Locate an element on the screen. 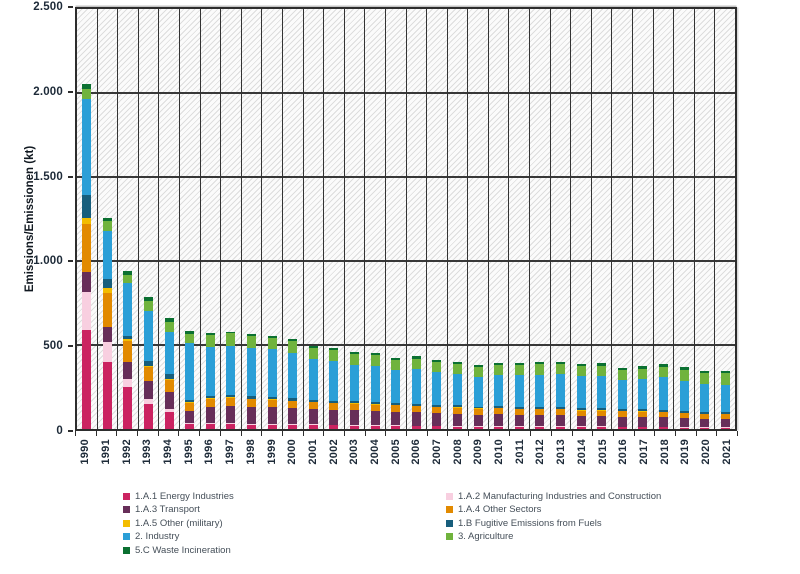 The width and height of the screenshot is (800, 574). bar-1992 is located at coordinates (128, 219).